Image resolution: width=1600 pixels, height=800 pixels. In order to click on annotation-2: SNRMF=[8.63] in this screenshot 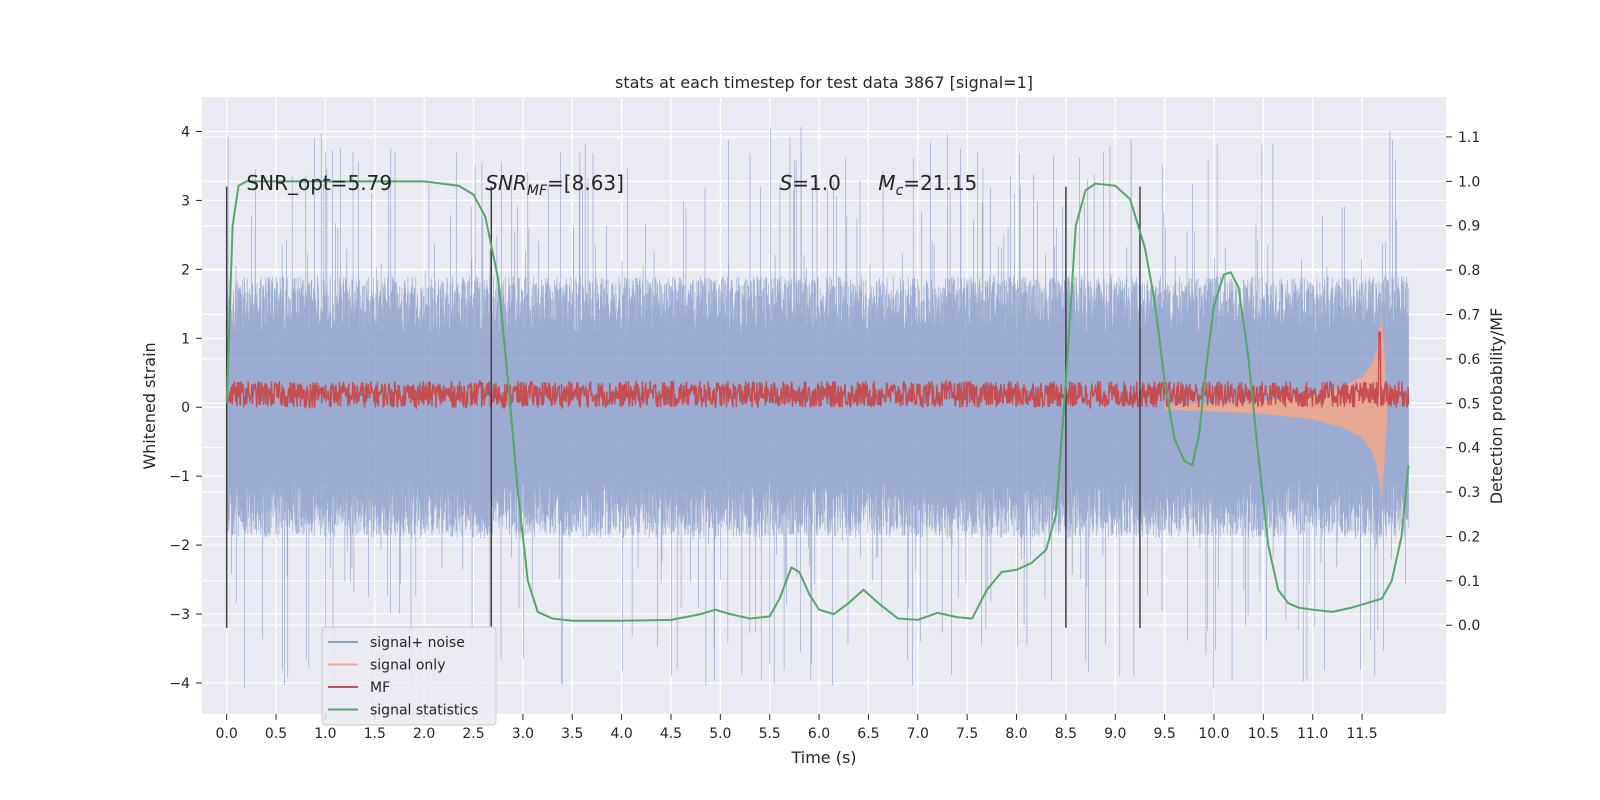, I will do `click(554, 185)`.